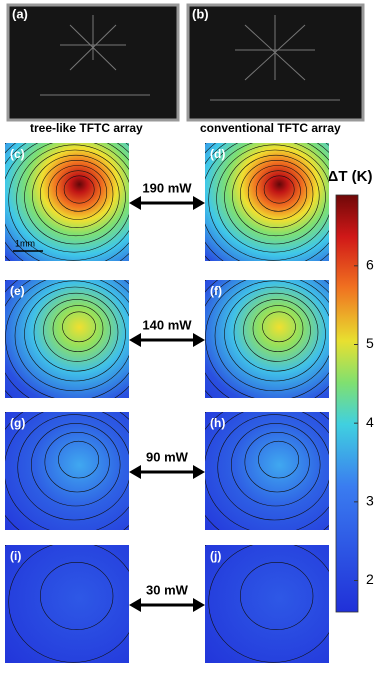  I want to click on photo-a, so click(93, 62).